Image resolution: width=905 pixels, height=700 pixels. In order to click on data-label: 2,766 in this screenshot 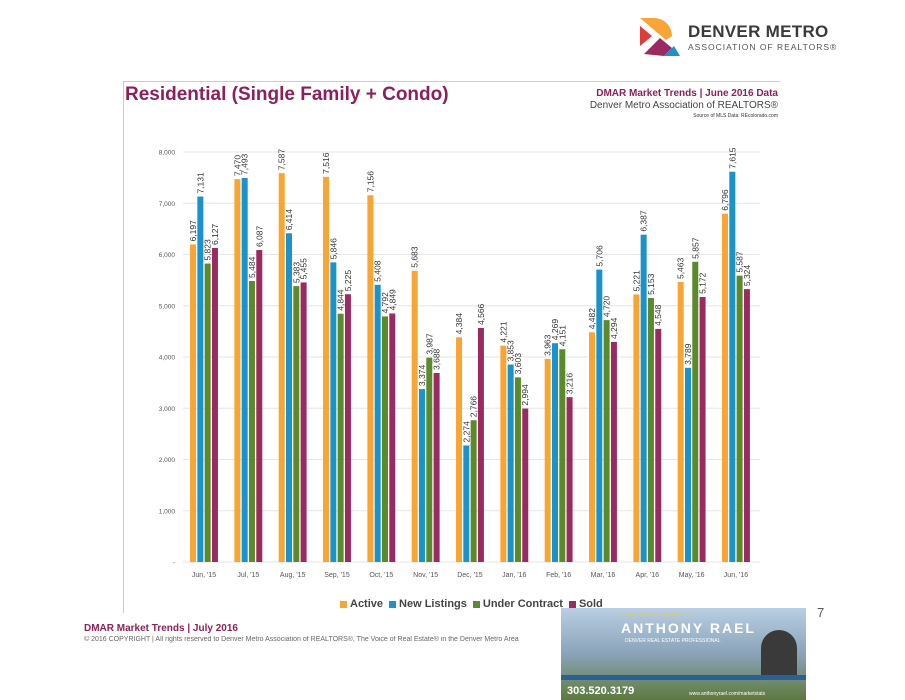, I will do `click(474, 407)`.